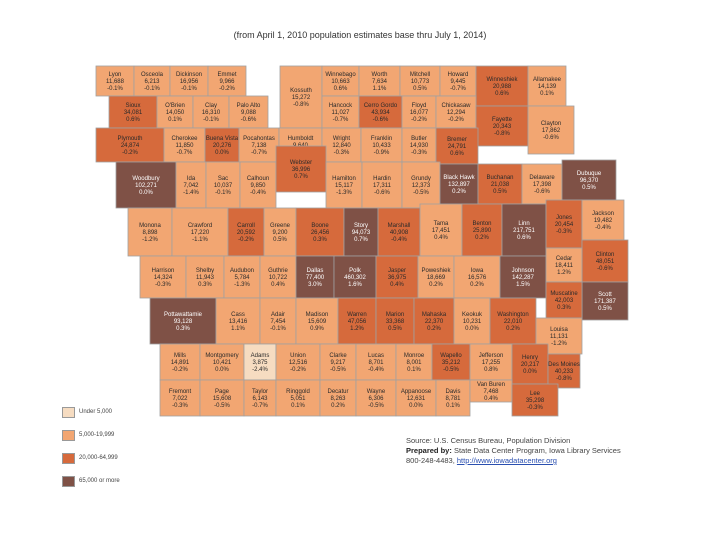 The width and height of the screenshot is (720, 540). Describe the element at coordinates (341, 120) in the screenshot. I see `county-change: -0.7%` at that location.